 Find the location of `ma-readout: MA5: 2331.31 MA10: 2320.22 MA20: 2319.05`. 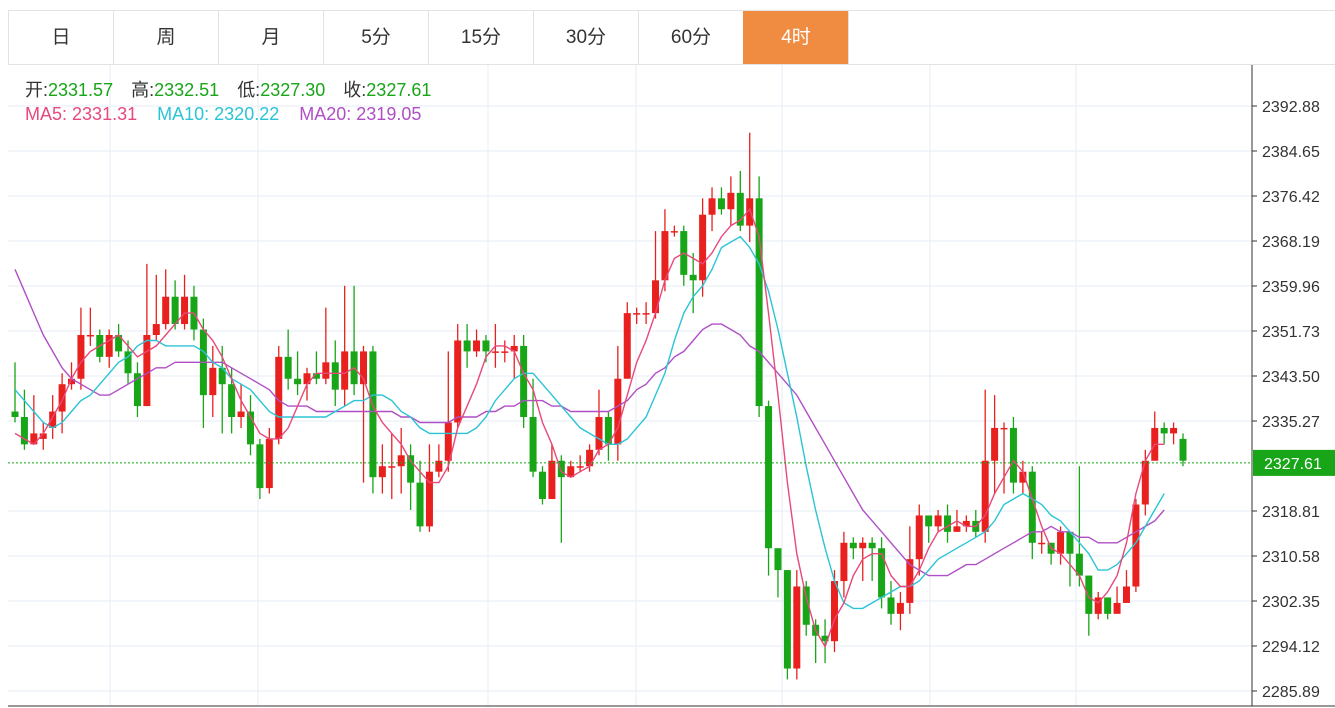

ma-readout: MA5: 2331.31 MA10: 2320.22 MA20: 2319.05 is located at coordinates (223, 114).